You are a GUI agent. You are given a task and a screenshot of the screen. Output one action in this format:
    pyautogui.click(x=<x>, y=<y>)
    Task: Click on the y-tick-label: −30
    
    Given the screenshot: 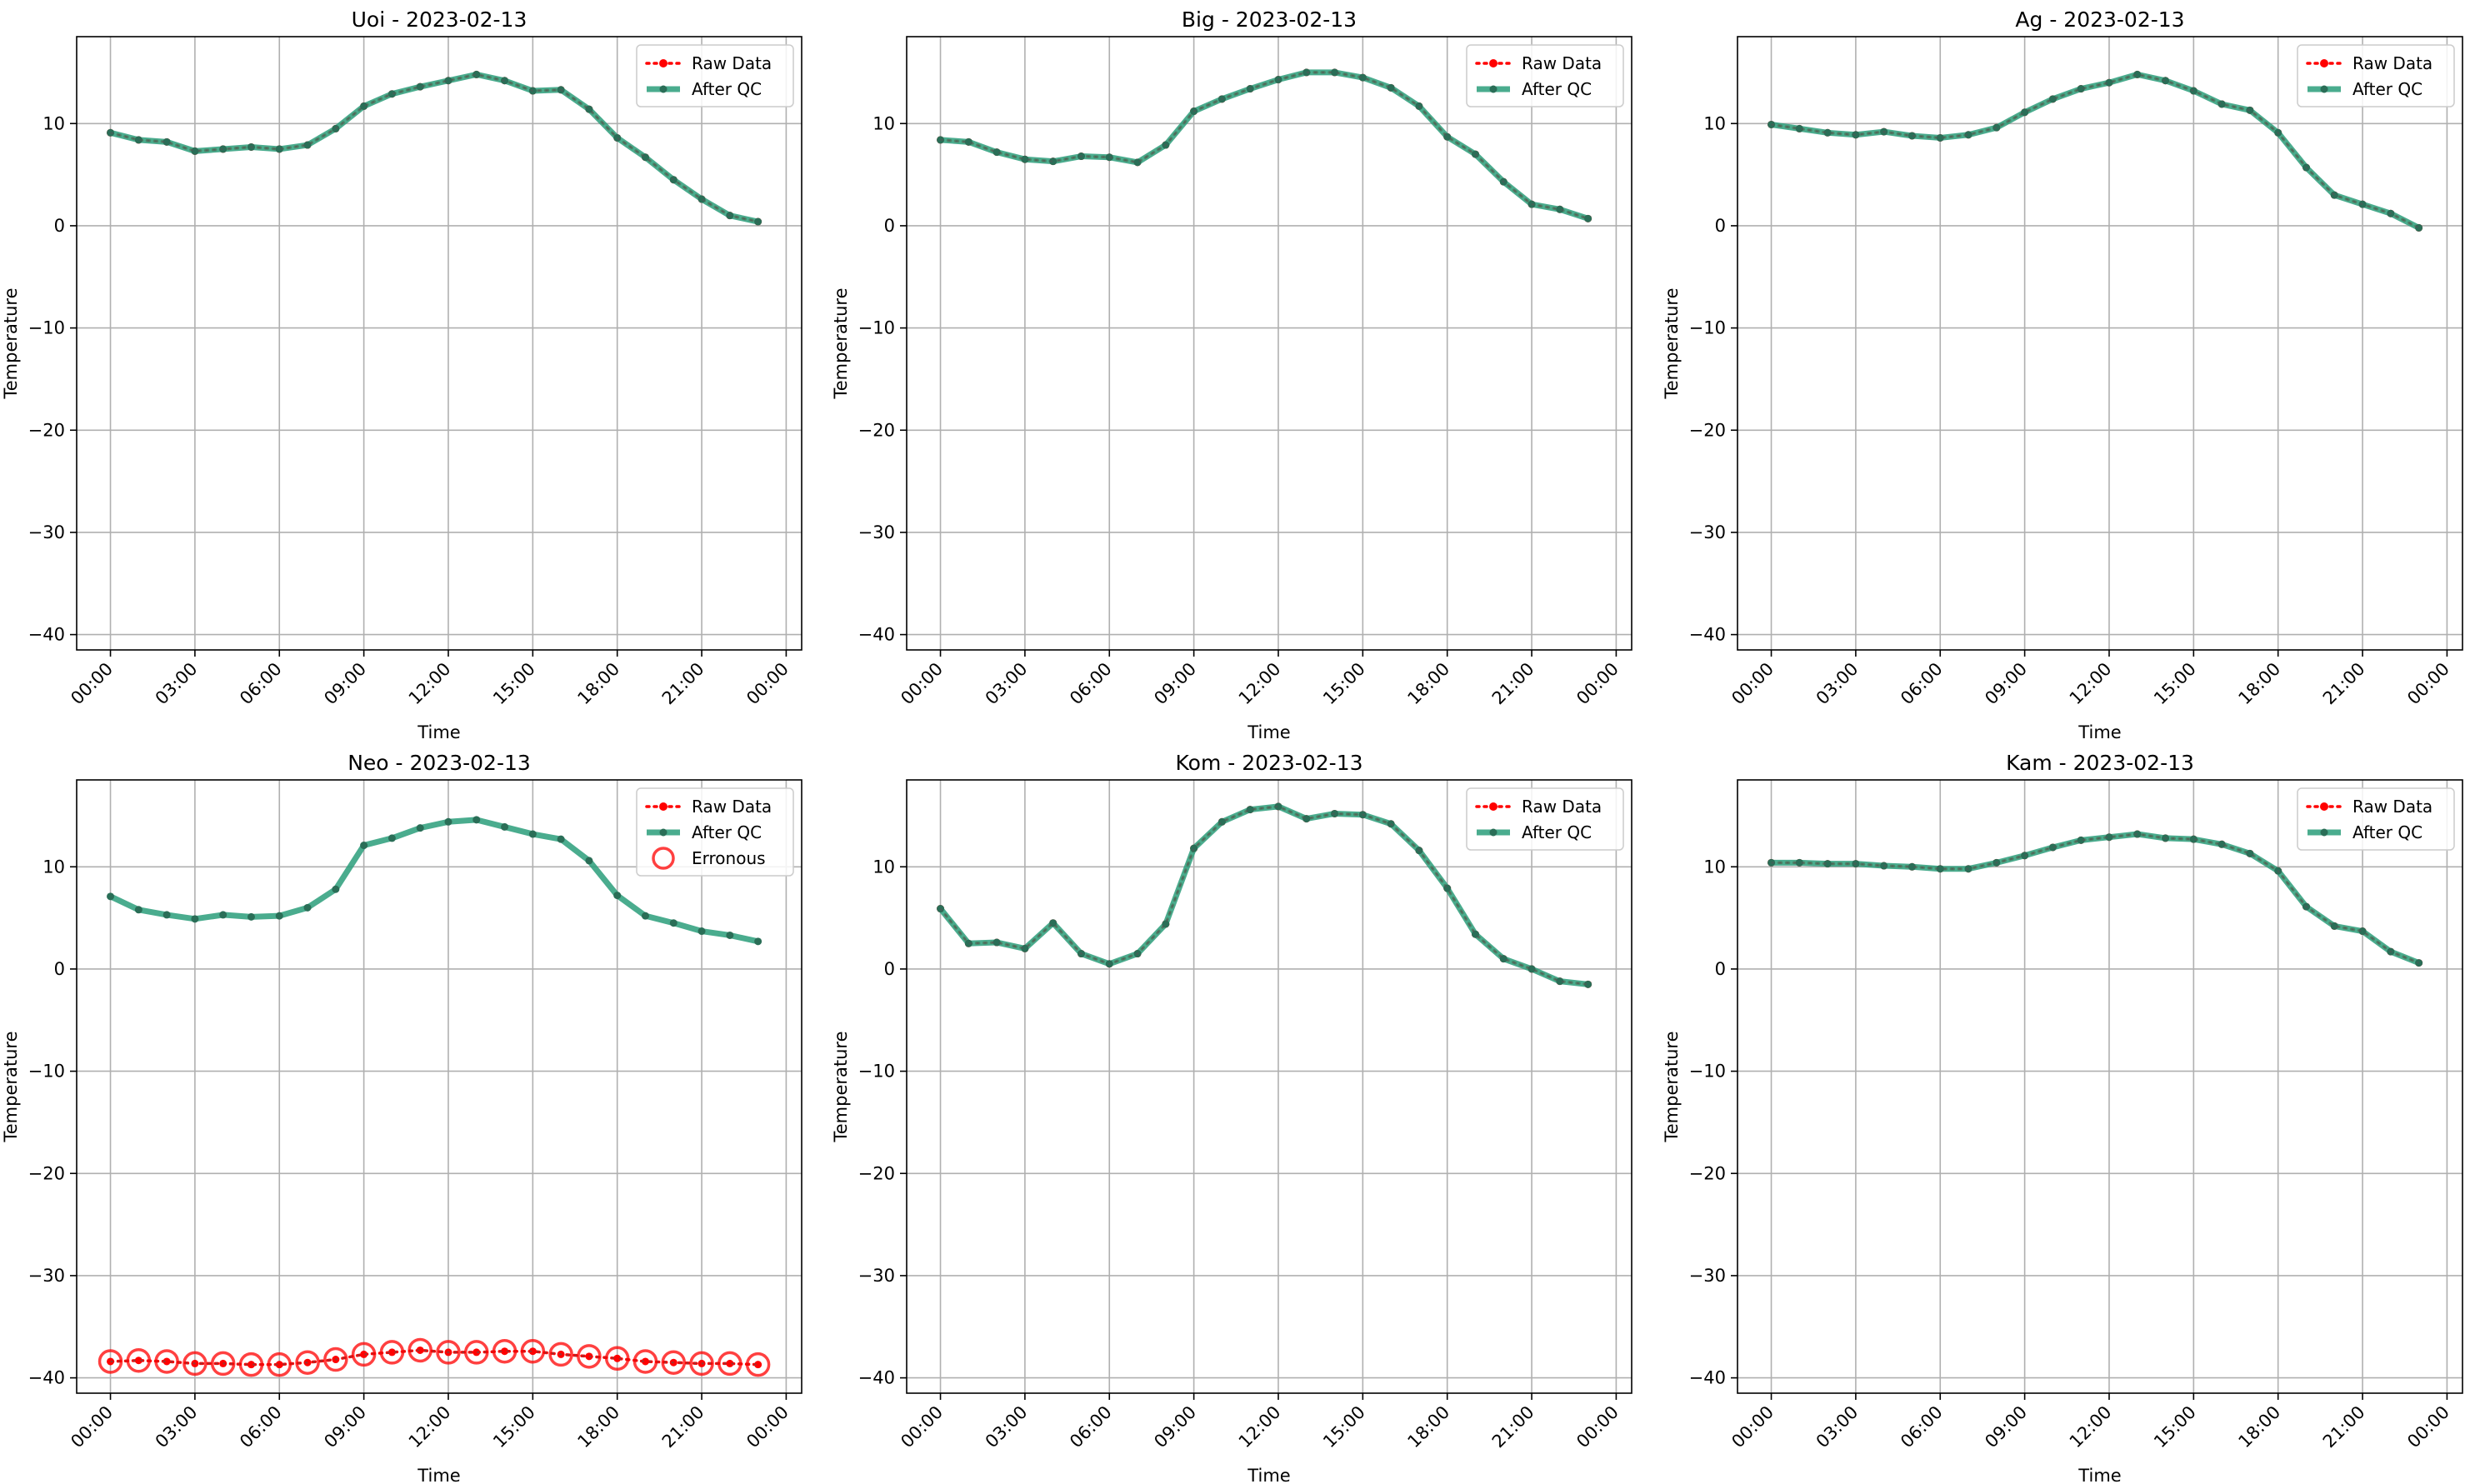 What is the action you would take?
    pyautogui.click(x=876, y=532)
    